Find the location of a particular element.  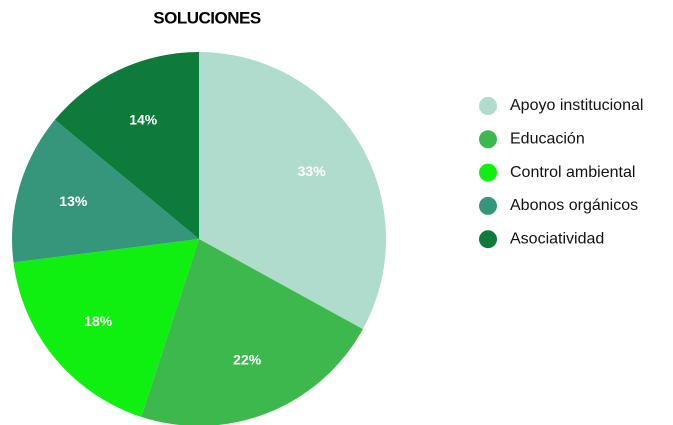

legend-label: Control ambiental is located at coordinates (572, 172).